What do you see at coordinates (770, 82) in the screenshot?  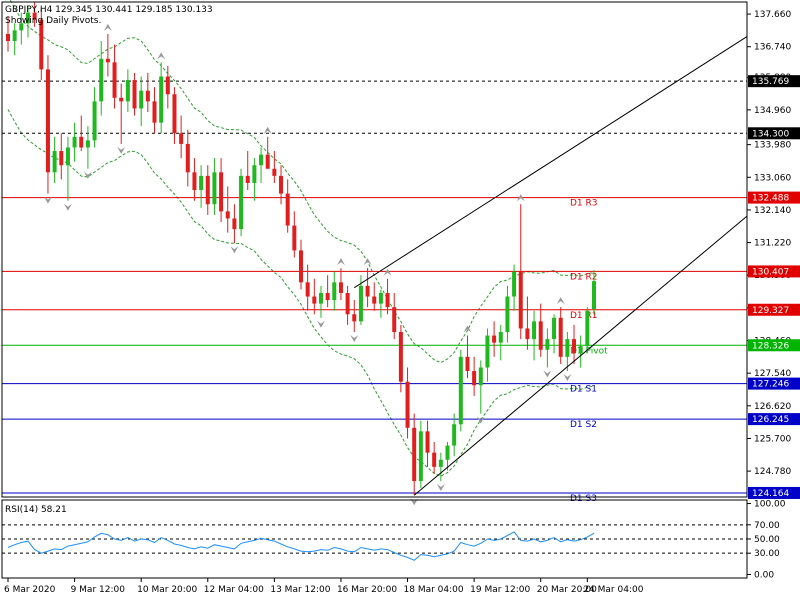 I see `price-tag-label: 135.769` at bounding box center [770, 82].